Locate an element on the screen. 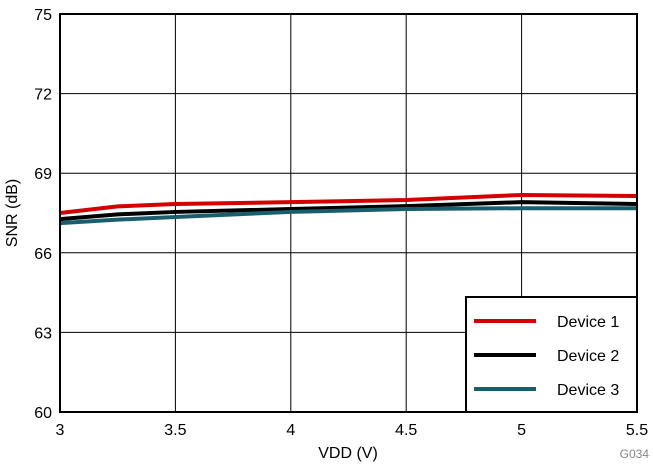  x-axis-label: VDD (V) is located at coordinates (348, 453).